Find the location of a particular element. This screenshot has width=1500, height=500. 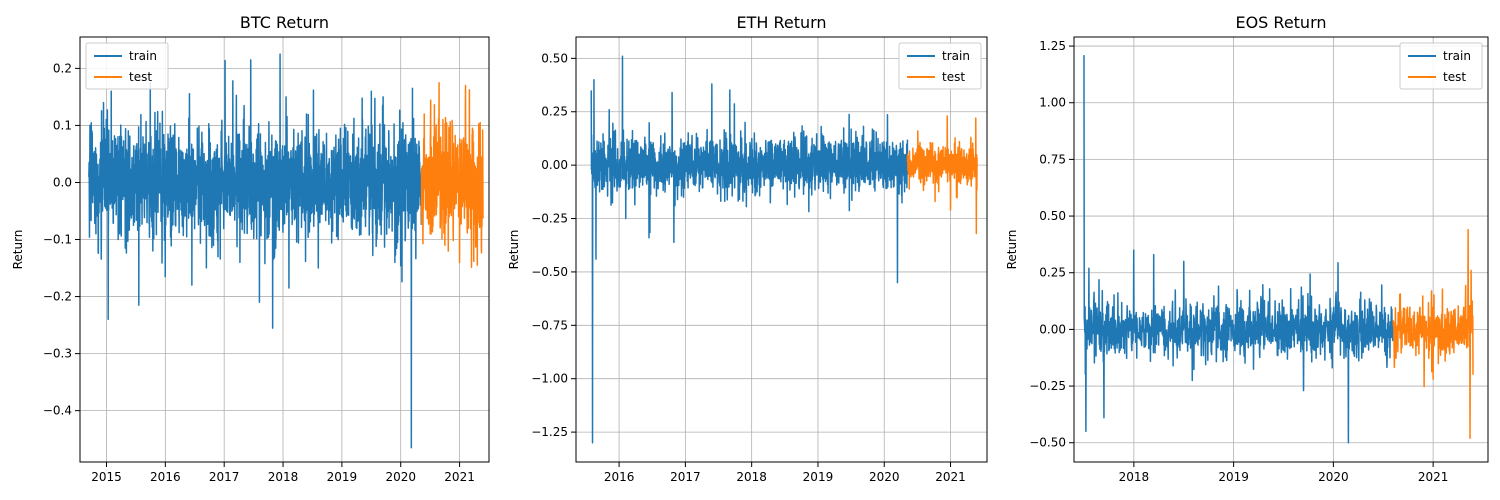

eth-y-tick-label: 0.00 is located at coordinates (554, 165).